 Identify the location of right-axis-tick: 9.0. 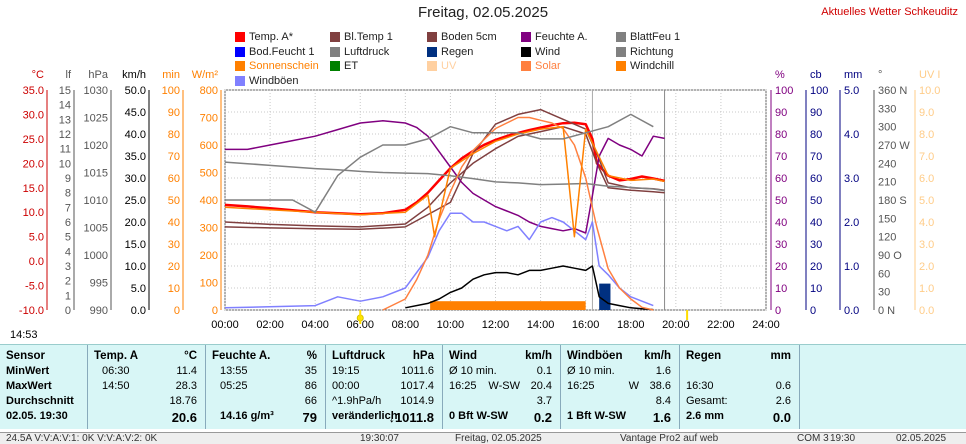
(926, 113).